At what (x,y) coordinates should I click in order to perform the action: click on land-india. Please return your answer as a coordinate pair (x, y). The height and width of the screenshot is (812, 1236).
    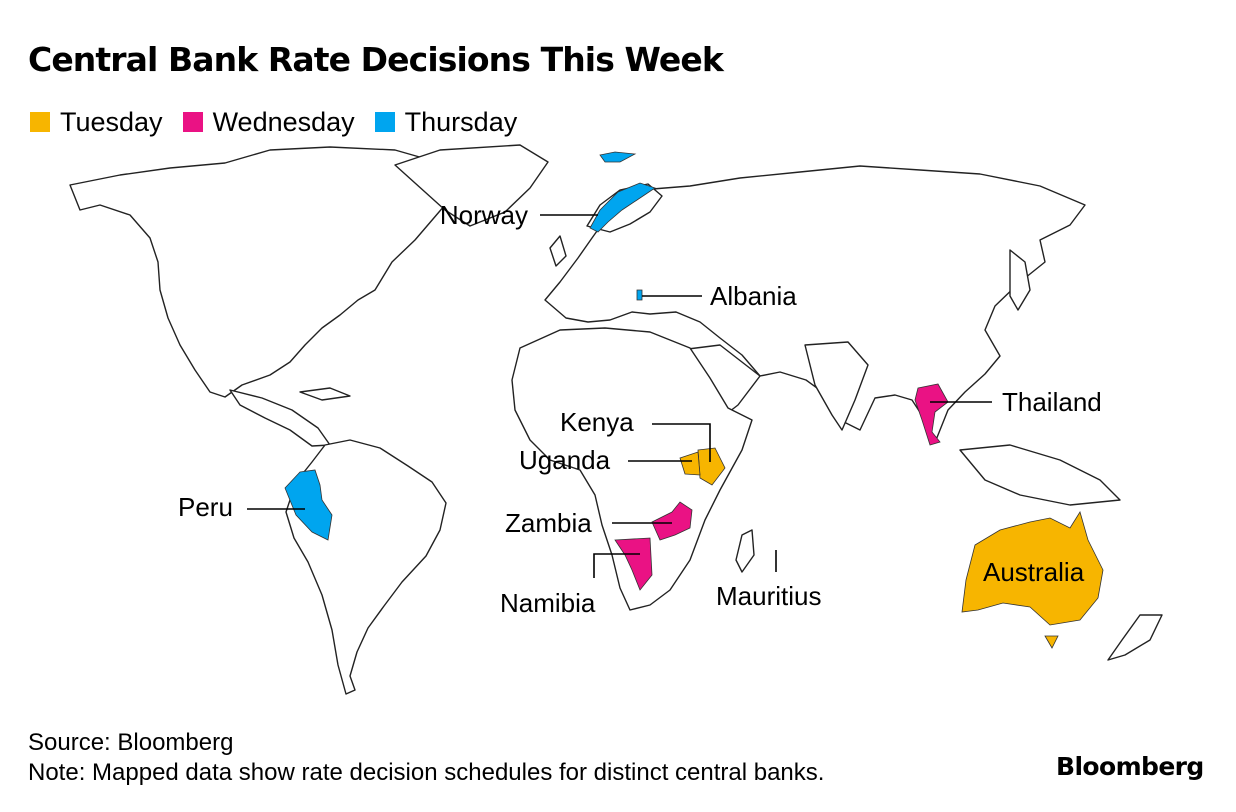
    Looking at the image, I should click on (836, 386).